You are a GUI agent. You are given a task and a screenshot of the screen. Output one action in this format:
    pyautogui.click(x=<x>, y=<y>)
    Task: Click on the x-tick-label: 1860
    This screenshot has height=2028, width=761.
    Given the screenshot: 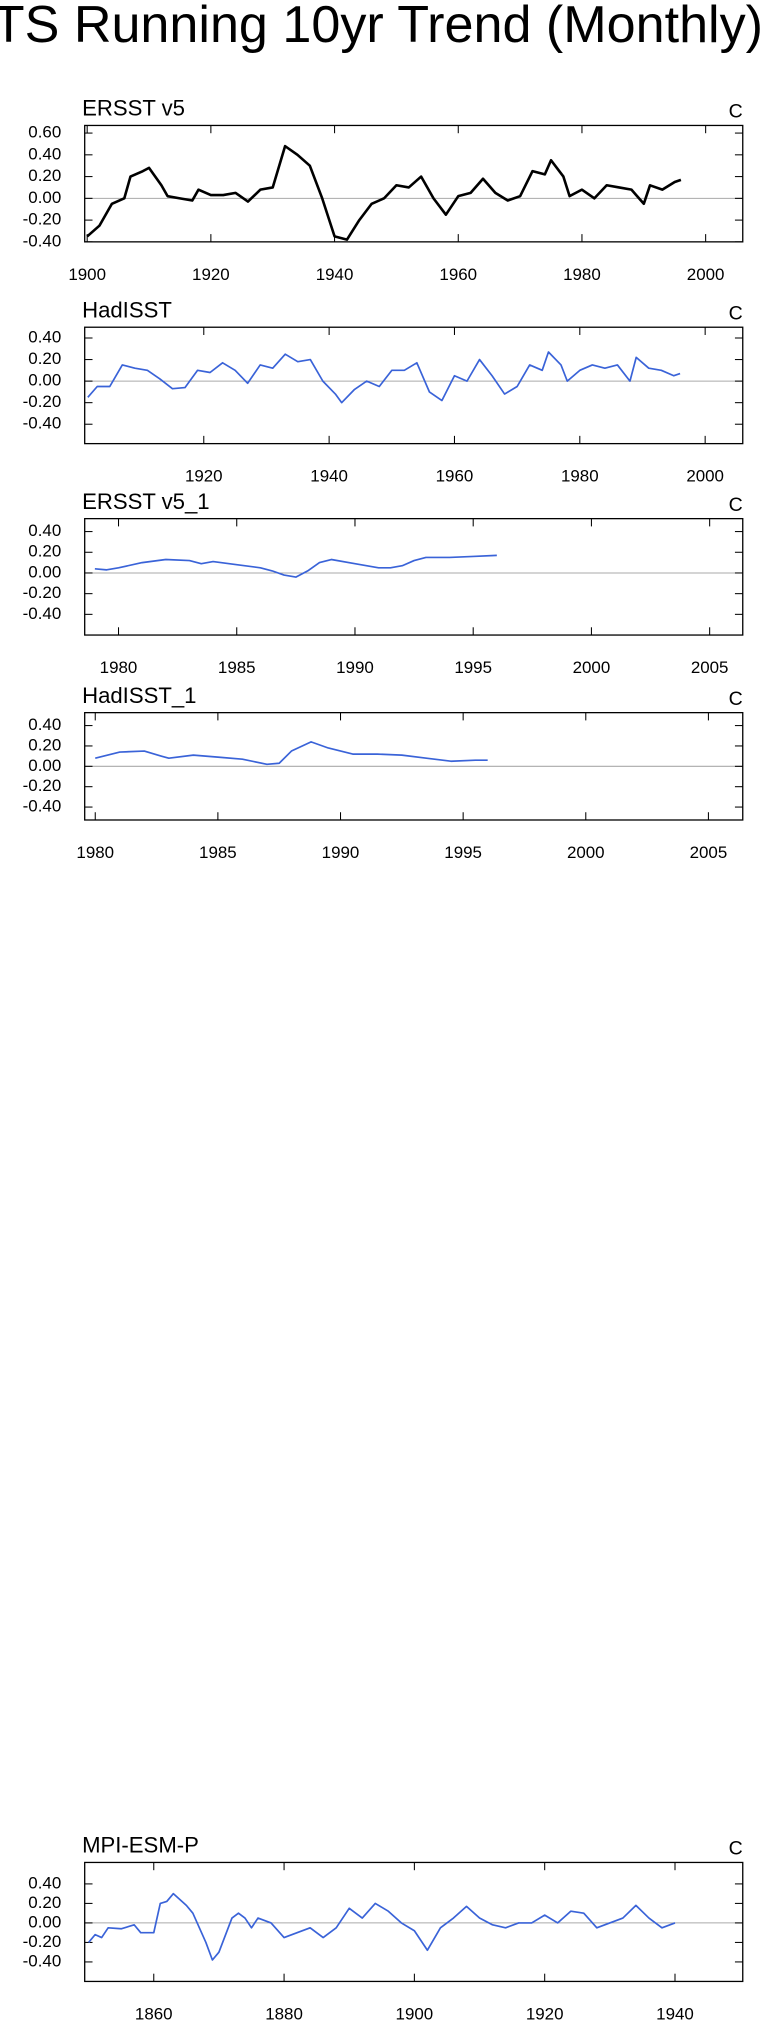 What is the action you would take?
    pyautogui.click(x=154, y=2014)
    